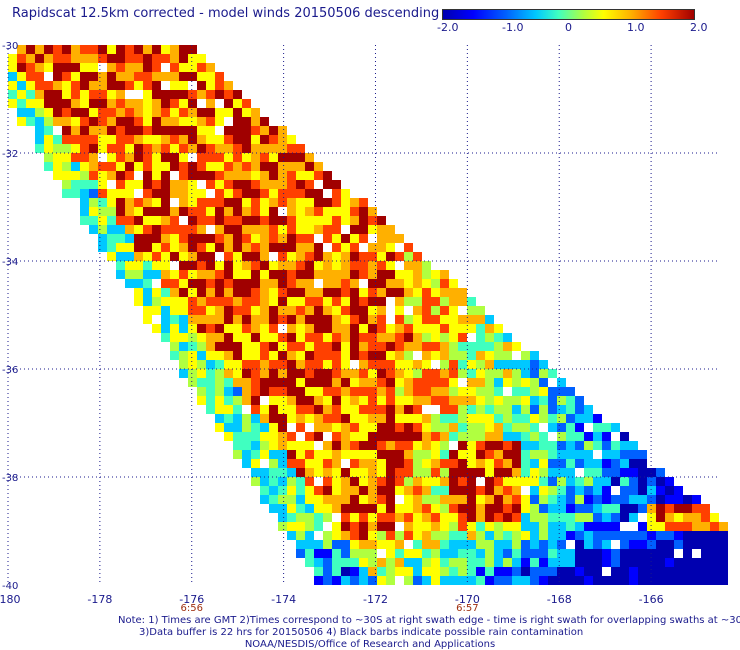 This screenshot has width=740, height=650. Describe the element at coordinates (191, 599) in the screenshot. I see `longitude-tick-label: -176` at that location.